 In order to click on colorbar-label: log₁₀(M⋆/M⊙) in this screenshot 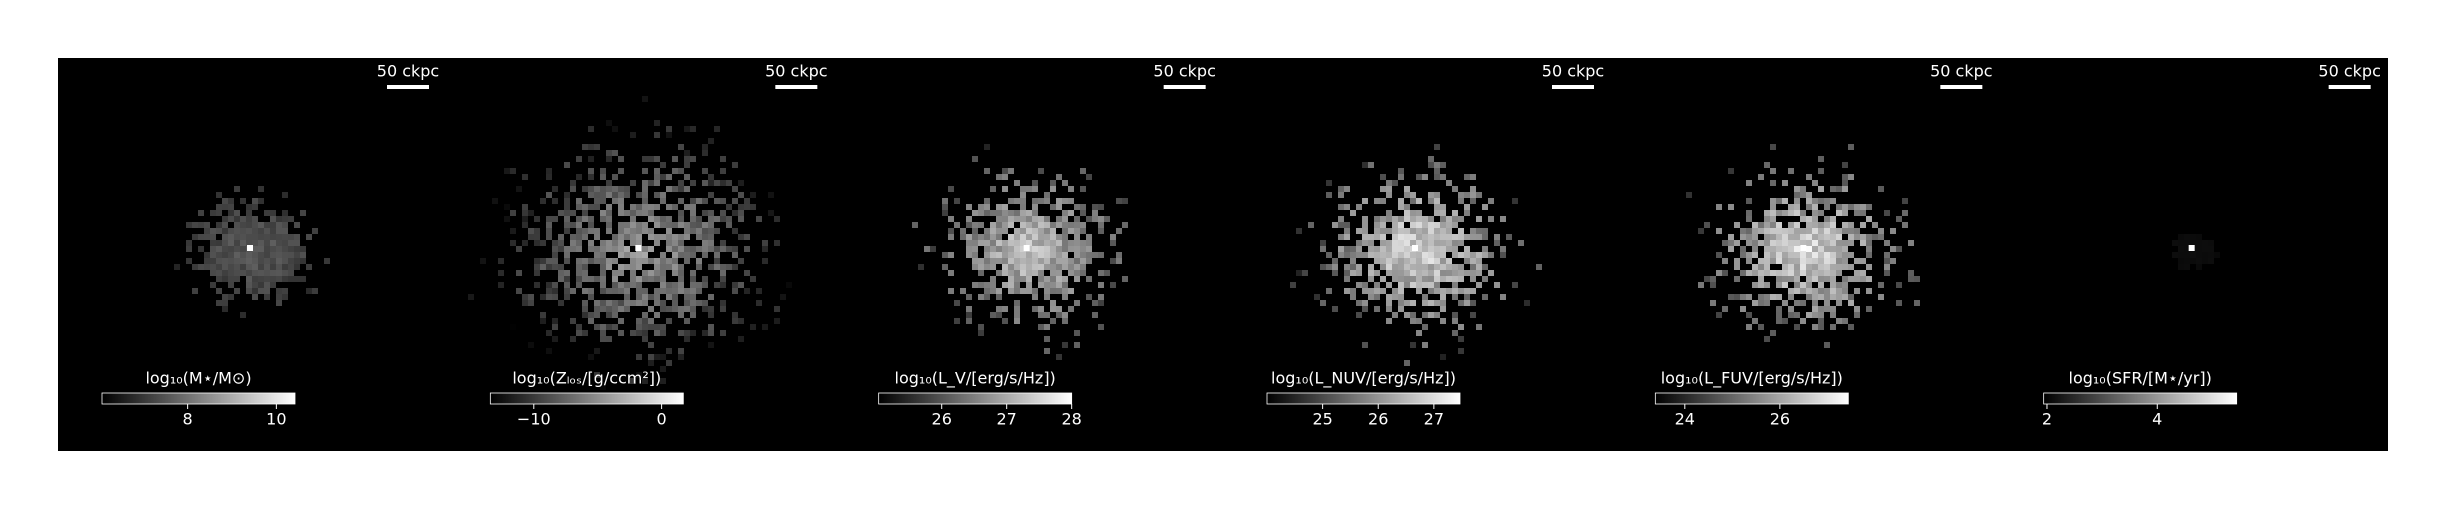, I will do `click(198, 378)`.